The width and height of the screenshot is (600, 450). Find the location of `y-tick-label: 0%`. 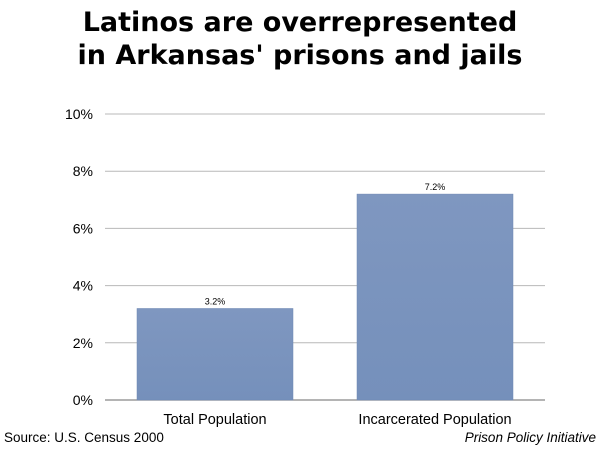

y-tick-label: 0% is located at coordinates (83, 400).